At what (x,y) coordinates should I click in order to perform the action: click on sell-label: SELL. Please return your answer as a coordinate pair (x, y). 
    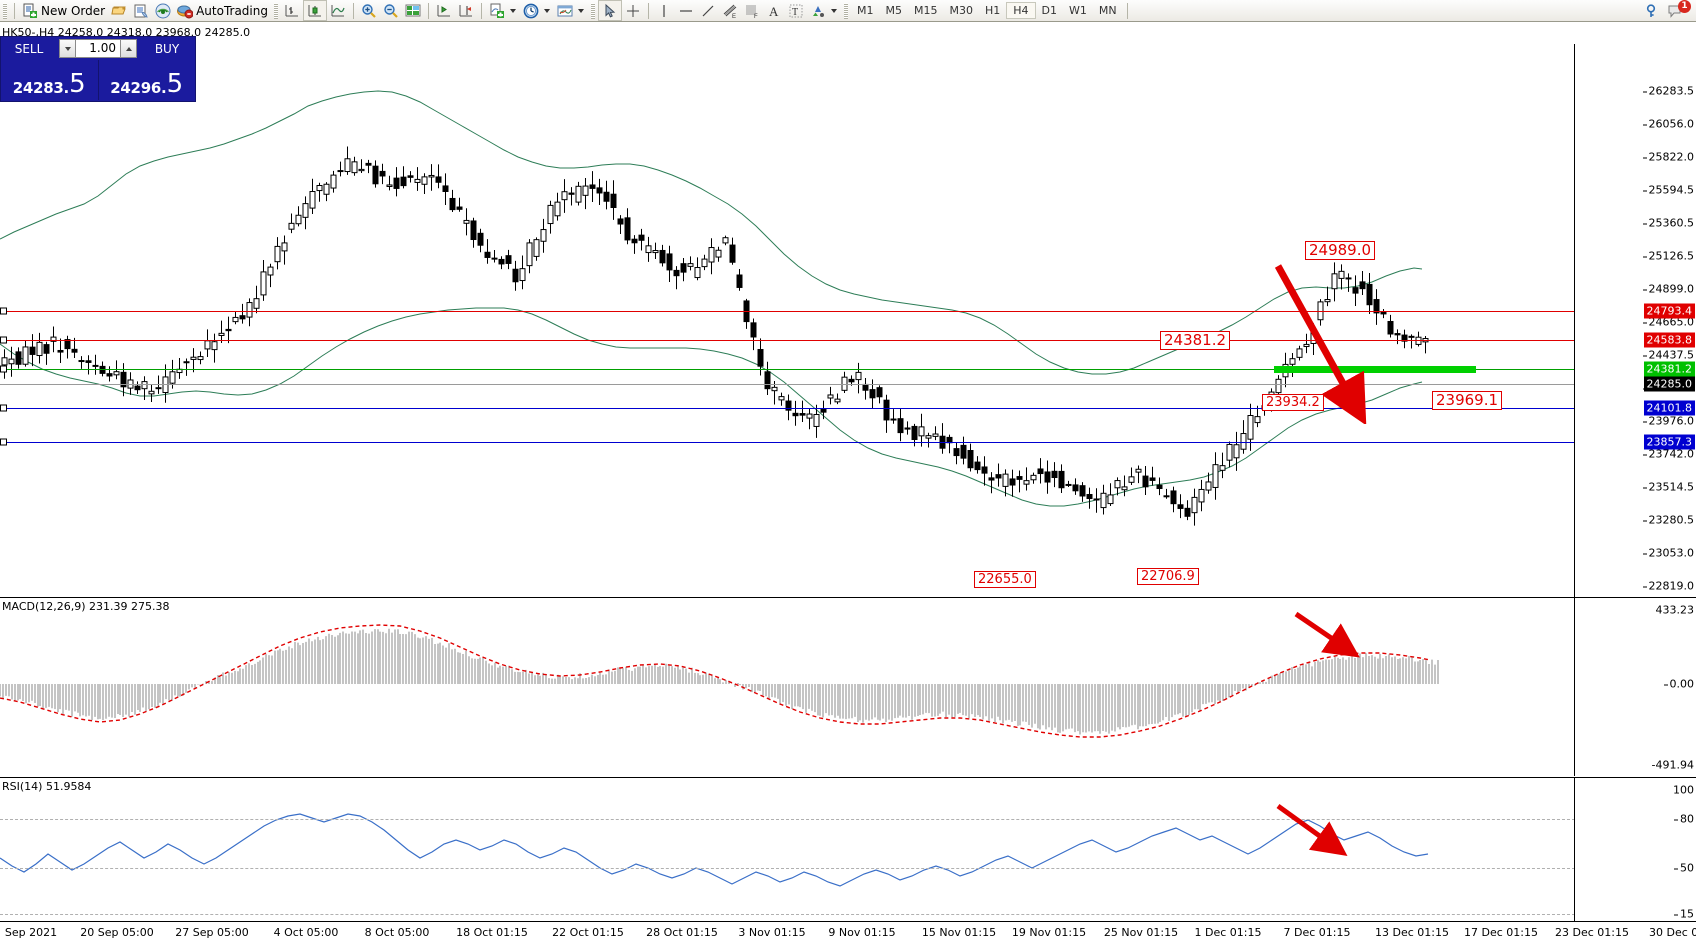
    Looking at the image, I should click on (29, 48).